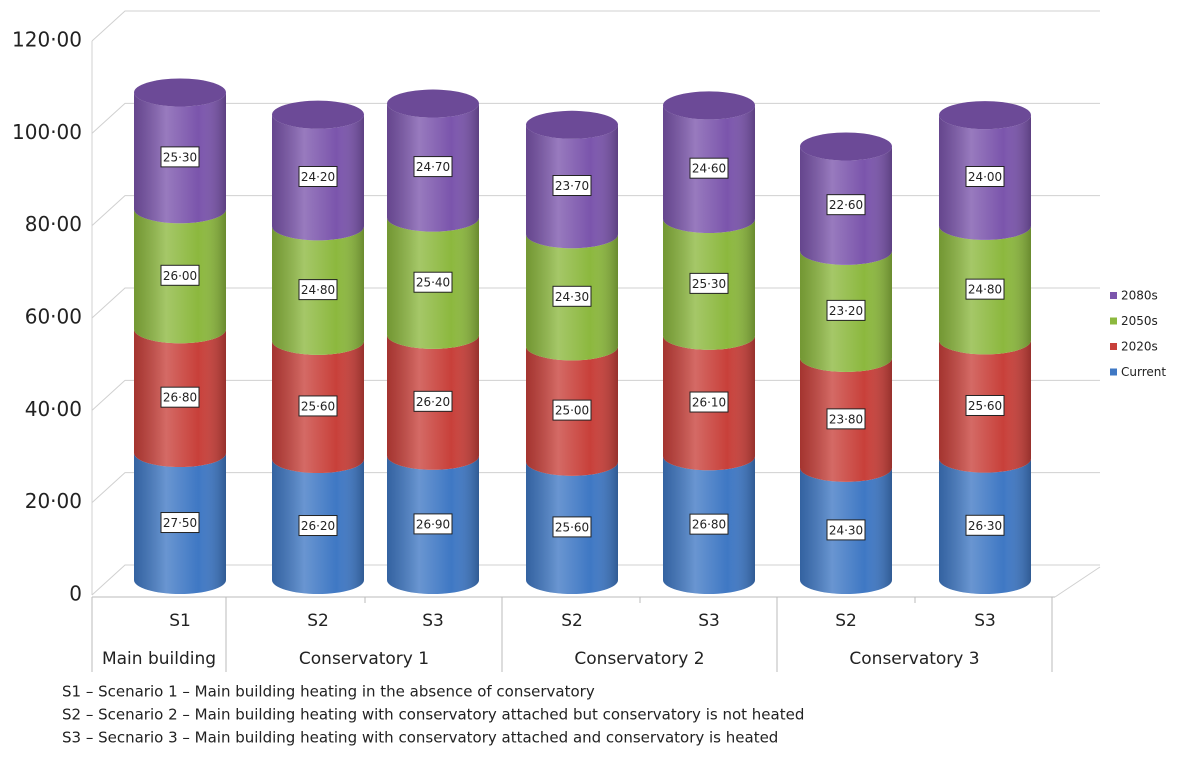 The width and height of the screenshot is (1202, 765). What do you see at coordinates (47, 40) in the screenshot?
I see `y-tick-label: 120·00` at bounding box center [47, 40].